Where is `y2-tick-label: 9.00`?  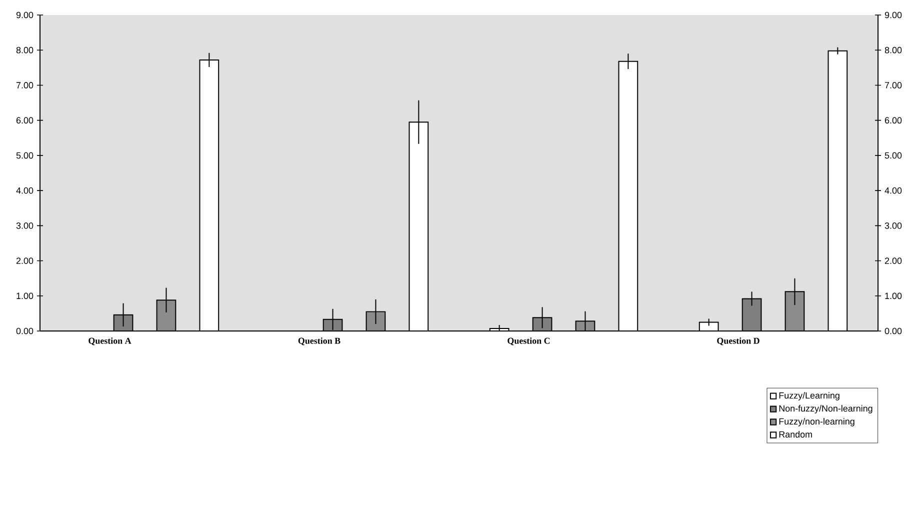
y2-tick-label: 9.00 is located at coordinates (893, 15).